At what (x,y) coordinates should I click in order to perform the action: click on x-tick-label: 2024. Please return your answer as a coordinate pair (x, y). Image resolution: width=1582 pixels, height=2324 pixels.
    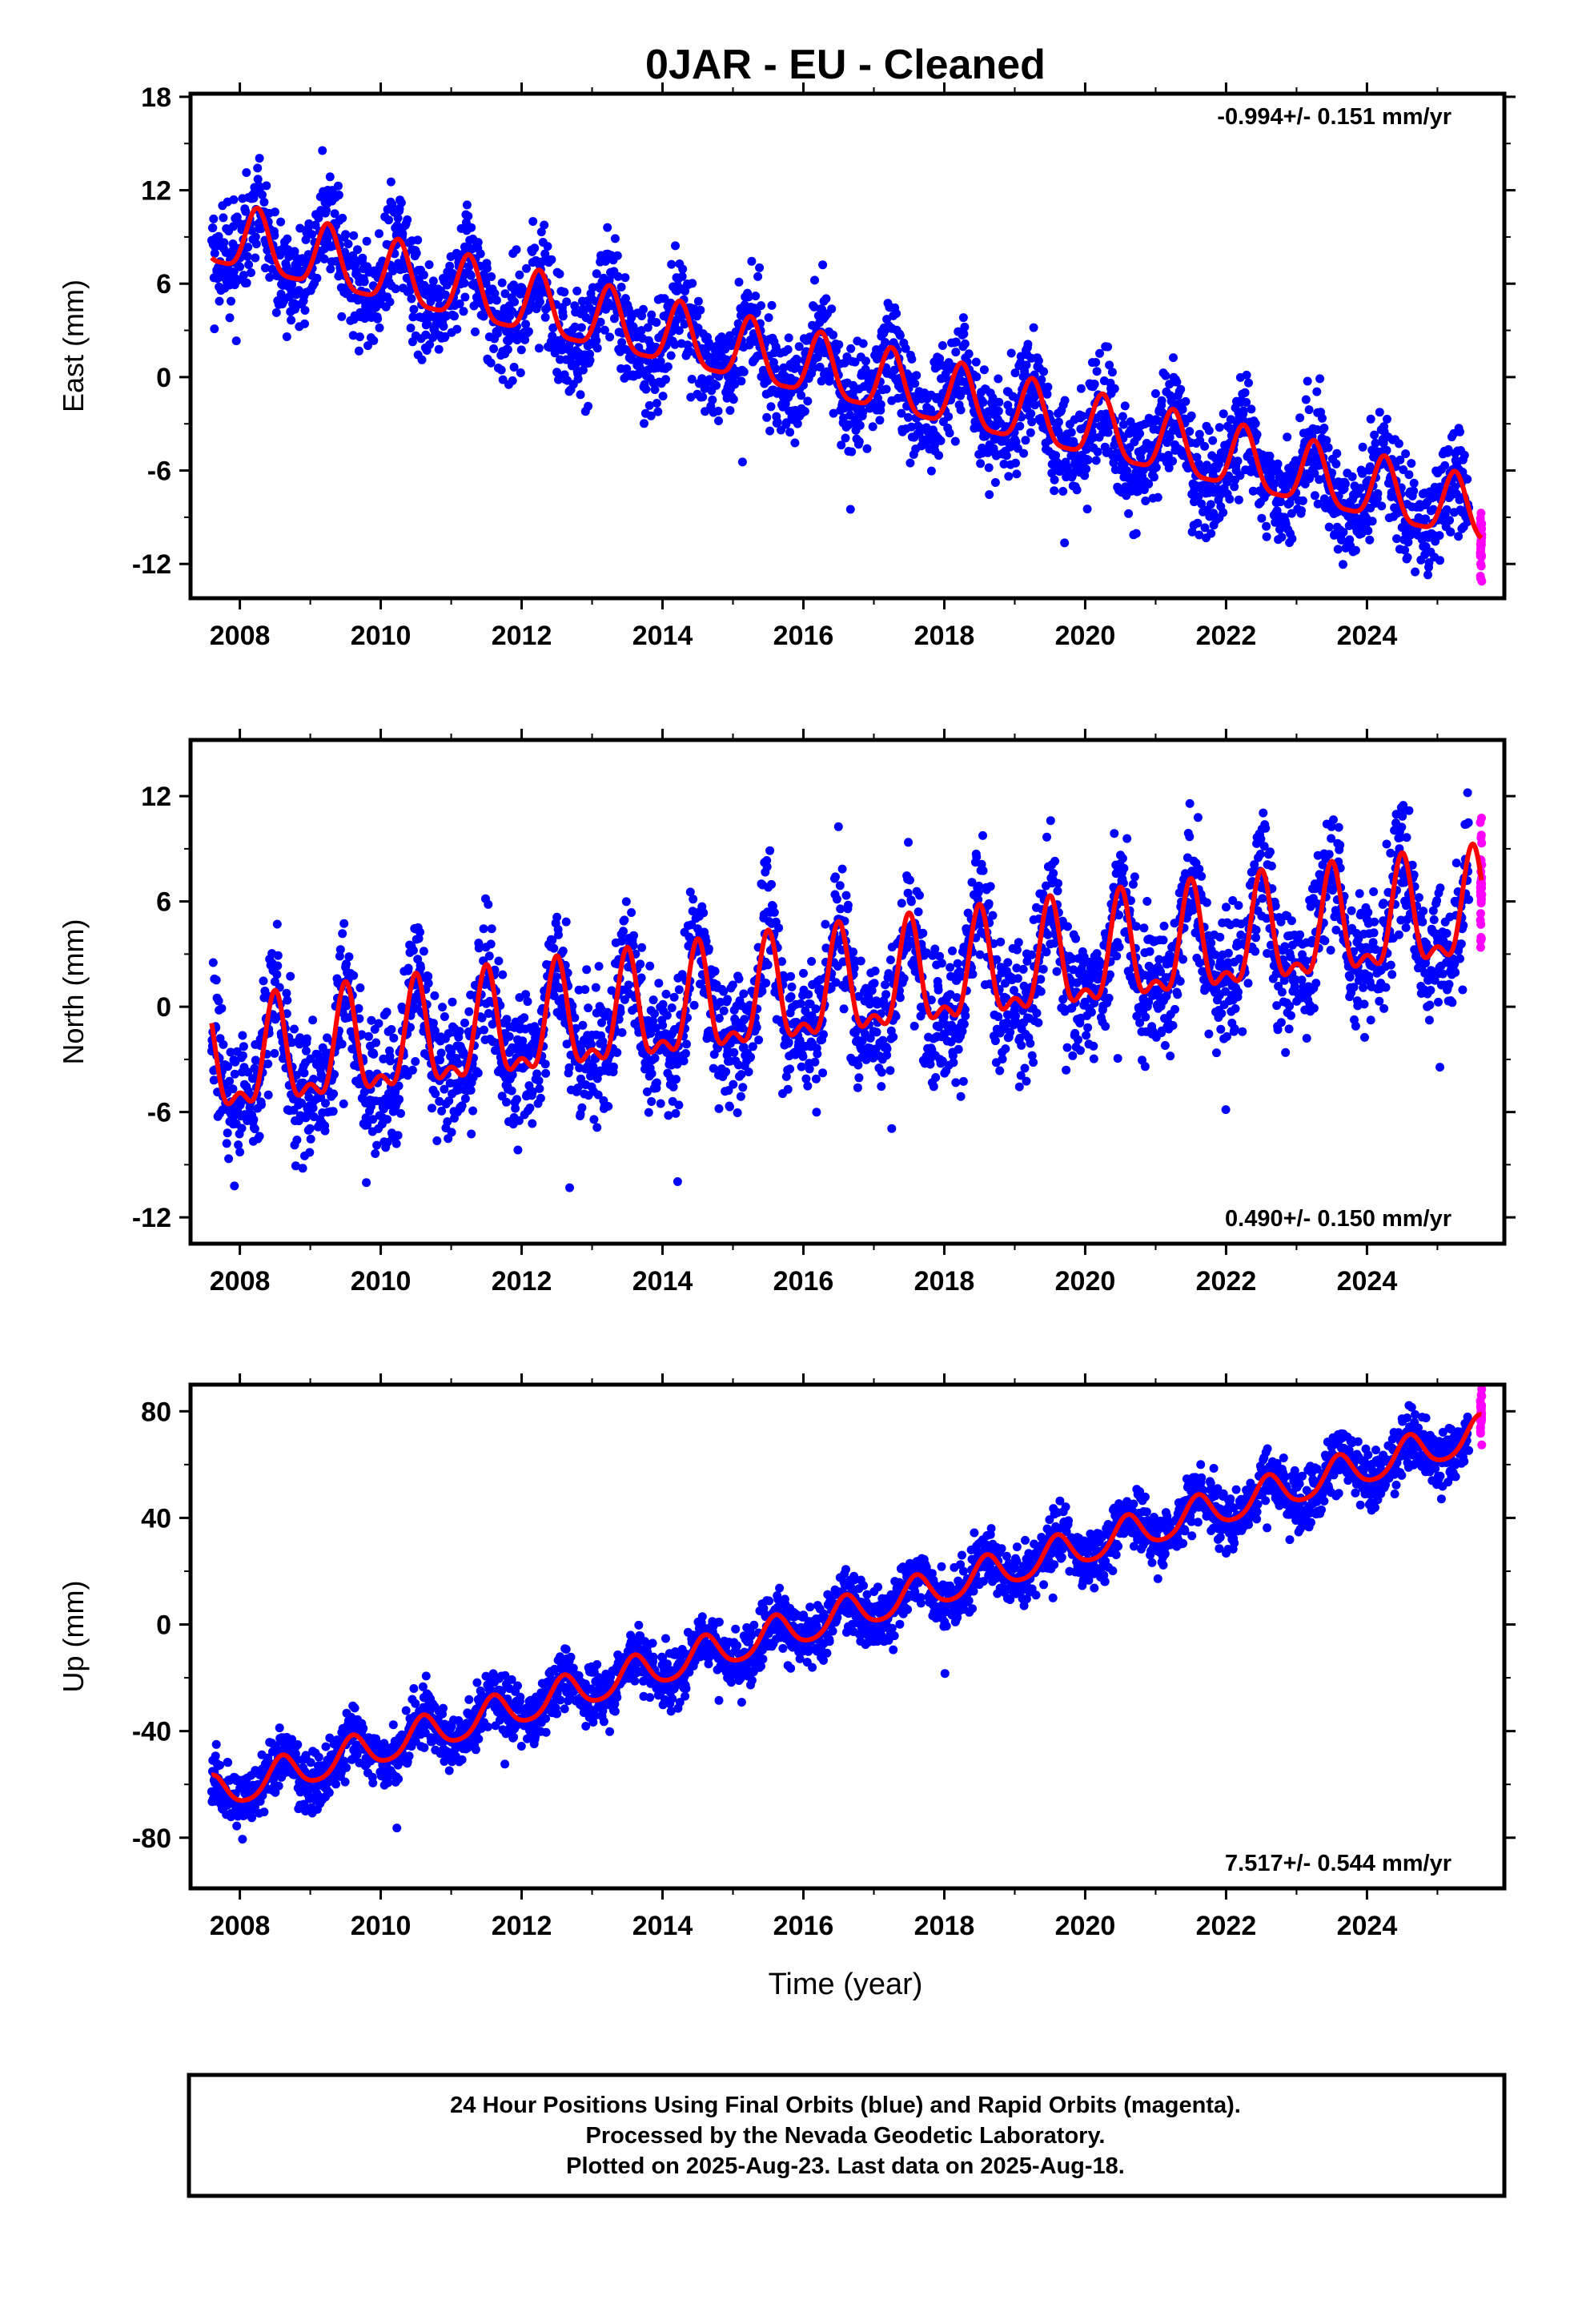
    Looking at the image, I should click on (1367, 1281).